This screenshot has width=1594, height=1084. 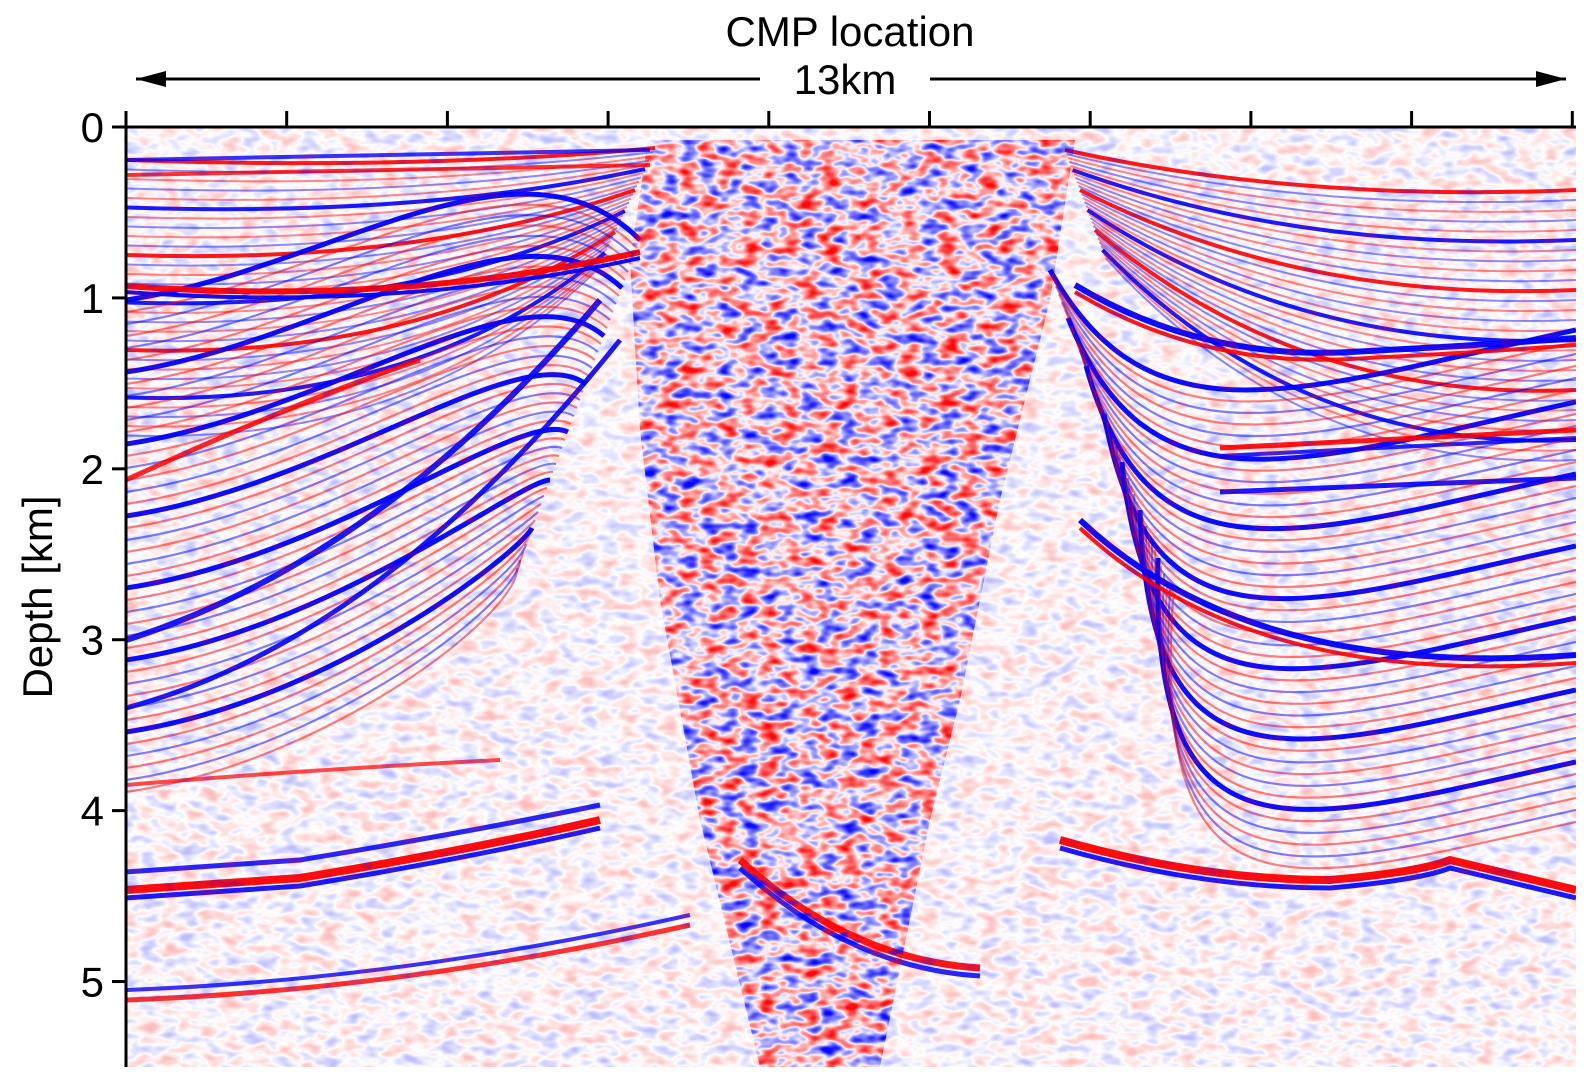 I want to click on y-tick-label-5: 5, so click(x=92, y=982).